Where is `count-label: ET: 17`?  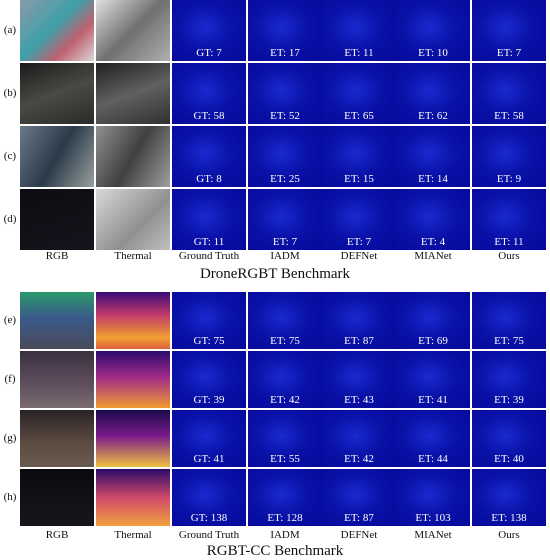 count-label: ET: 17 is located at coordinates (285, 53).